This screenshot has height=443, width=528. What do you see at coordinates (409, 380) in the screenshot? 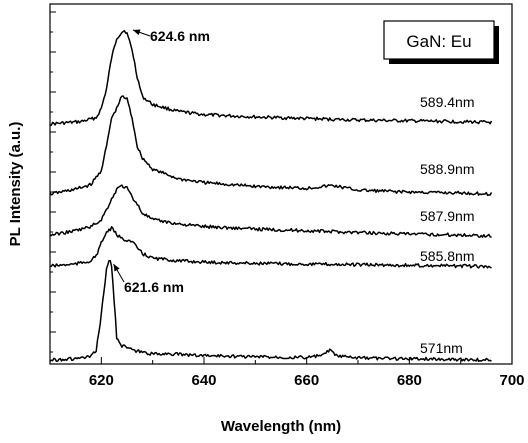
I see `x-tick-label: 680` at bounding box center [409, 380].